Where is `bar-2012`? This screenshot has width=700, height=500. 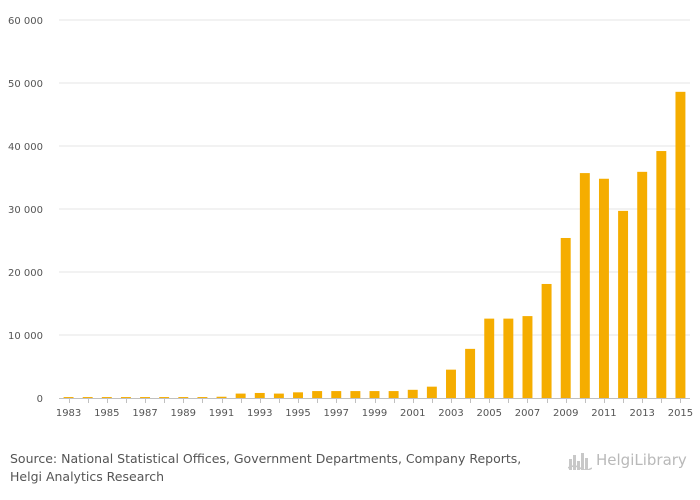 bar-2012 is located at coordinates (623, 304).